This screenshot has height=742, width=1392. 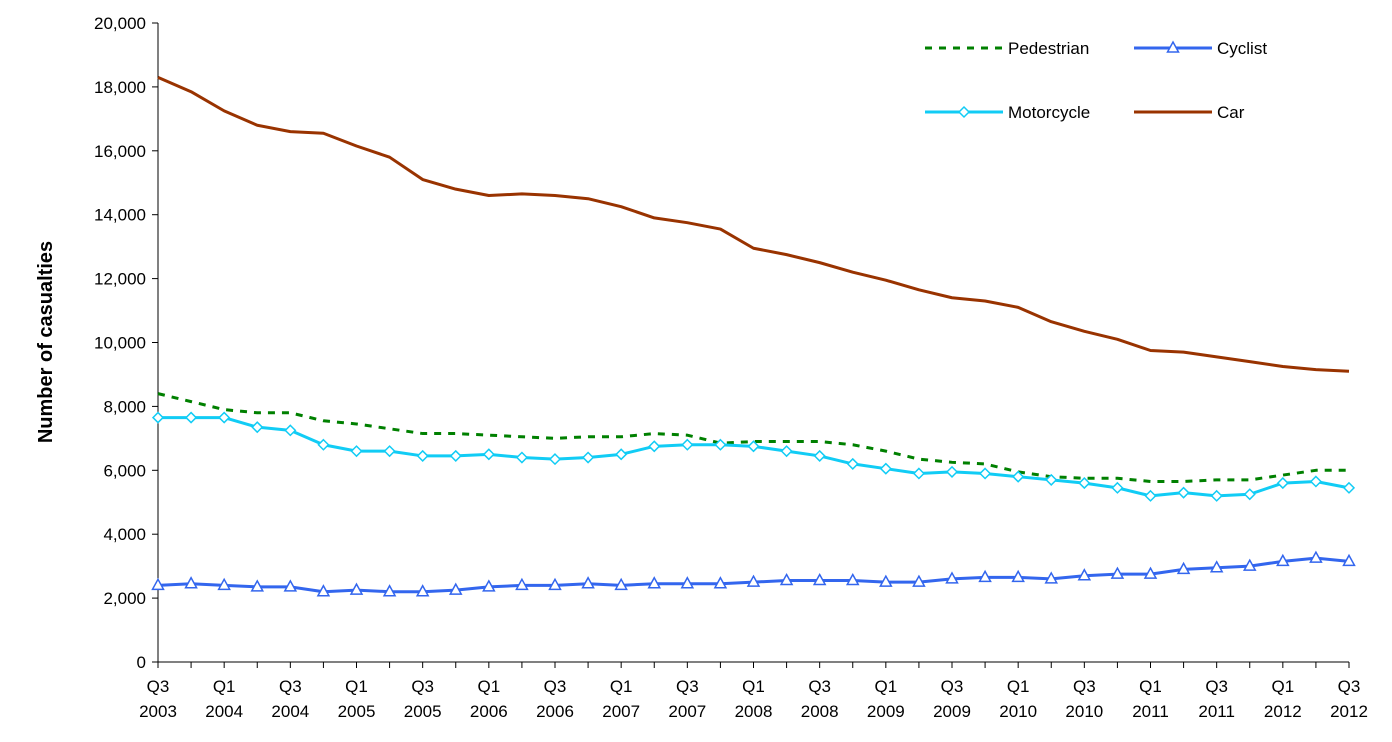 I want to click on x-tick-label-line: 2008, so click(x=820, y=711).